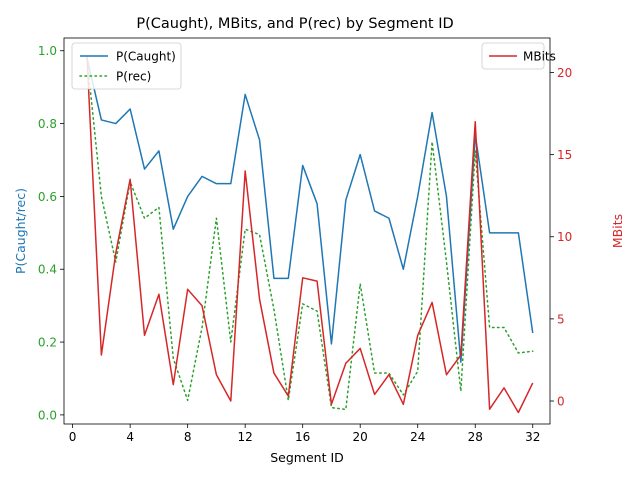 The image size is (640, 480). What do you see at coordinates (417, 437) in the screenshot?
I see `x-tick-label: 24` at bounding box center [417, 437].